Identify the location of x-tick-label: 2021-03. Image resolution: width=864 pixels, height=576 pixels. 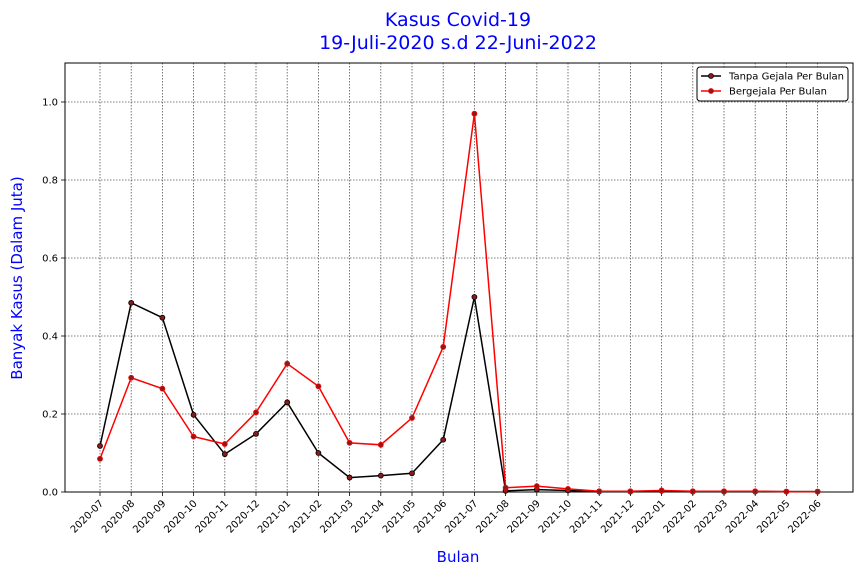
(336, 516).